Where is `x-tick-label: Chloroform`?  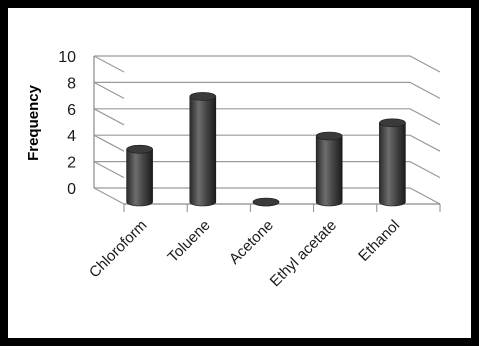 x-tick-label: Chloroform is located at coordinates (118, 249).